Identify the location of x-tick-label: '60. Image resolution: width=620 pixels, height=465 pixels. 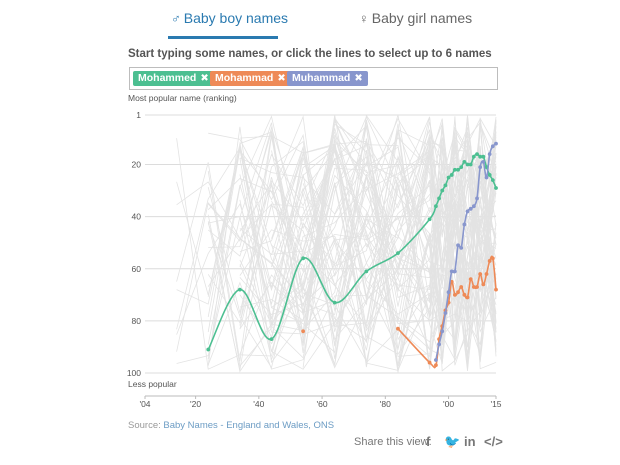
(322, 404).